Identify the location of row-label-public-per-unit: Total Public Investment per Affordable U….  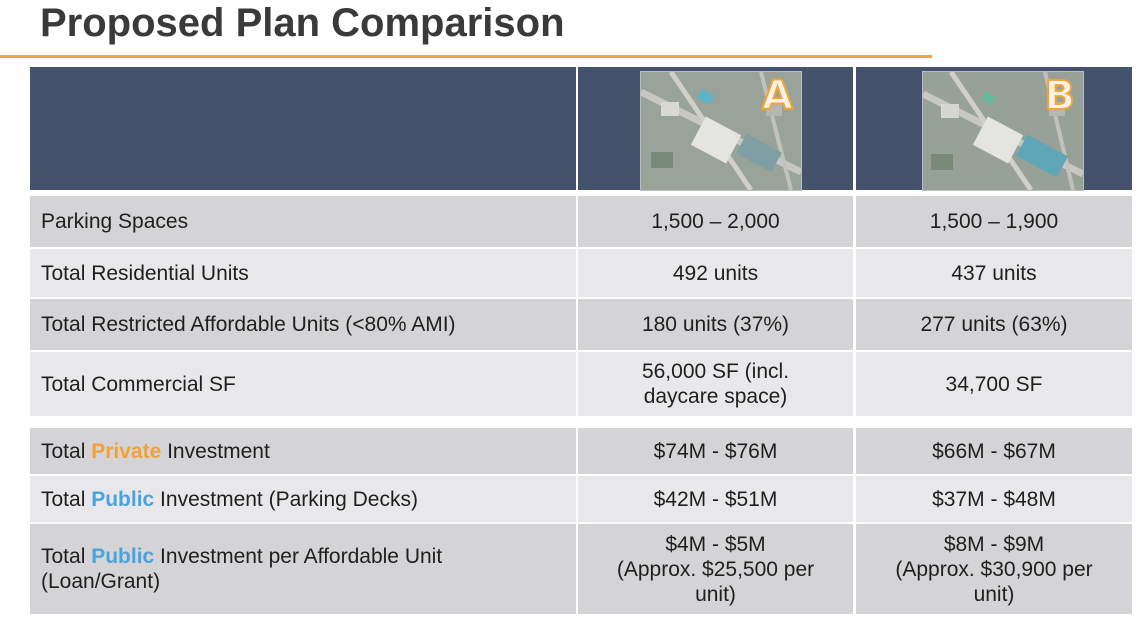
(303, 569).